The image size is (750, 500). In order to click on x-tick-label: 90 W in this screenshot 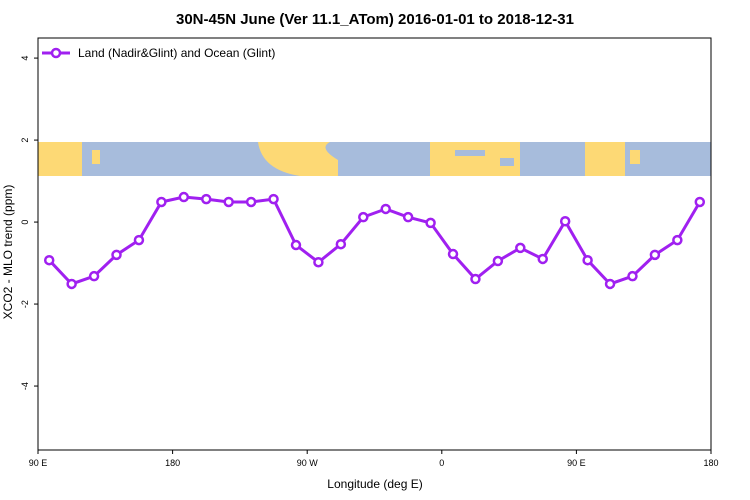, I will do `click(308, 463)`.